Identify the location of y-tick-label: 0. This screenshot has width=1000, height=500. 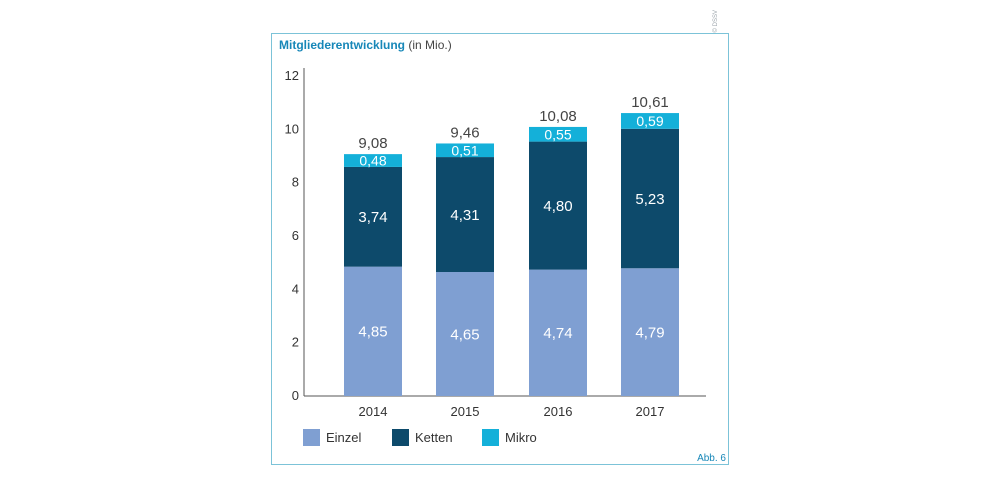
(295, 395).